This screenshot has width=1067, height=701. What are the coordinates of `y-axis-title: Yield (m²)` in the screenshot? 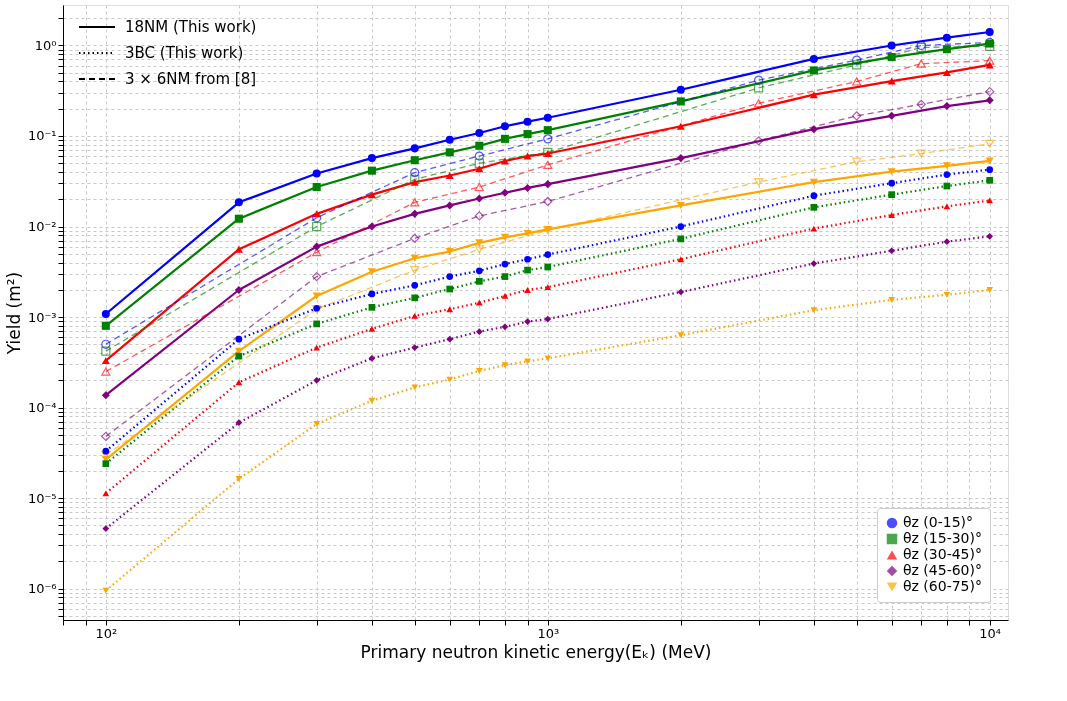 It's located at (13, 313).